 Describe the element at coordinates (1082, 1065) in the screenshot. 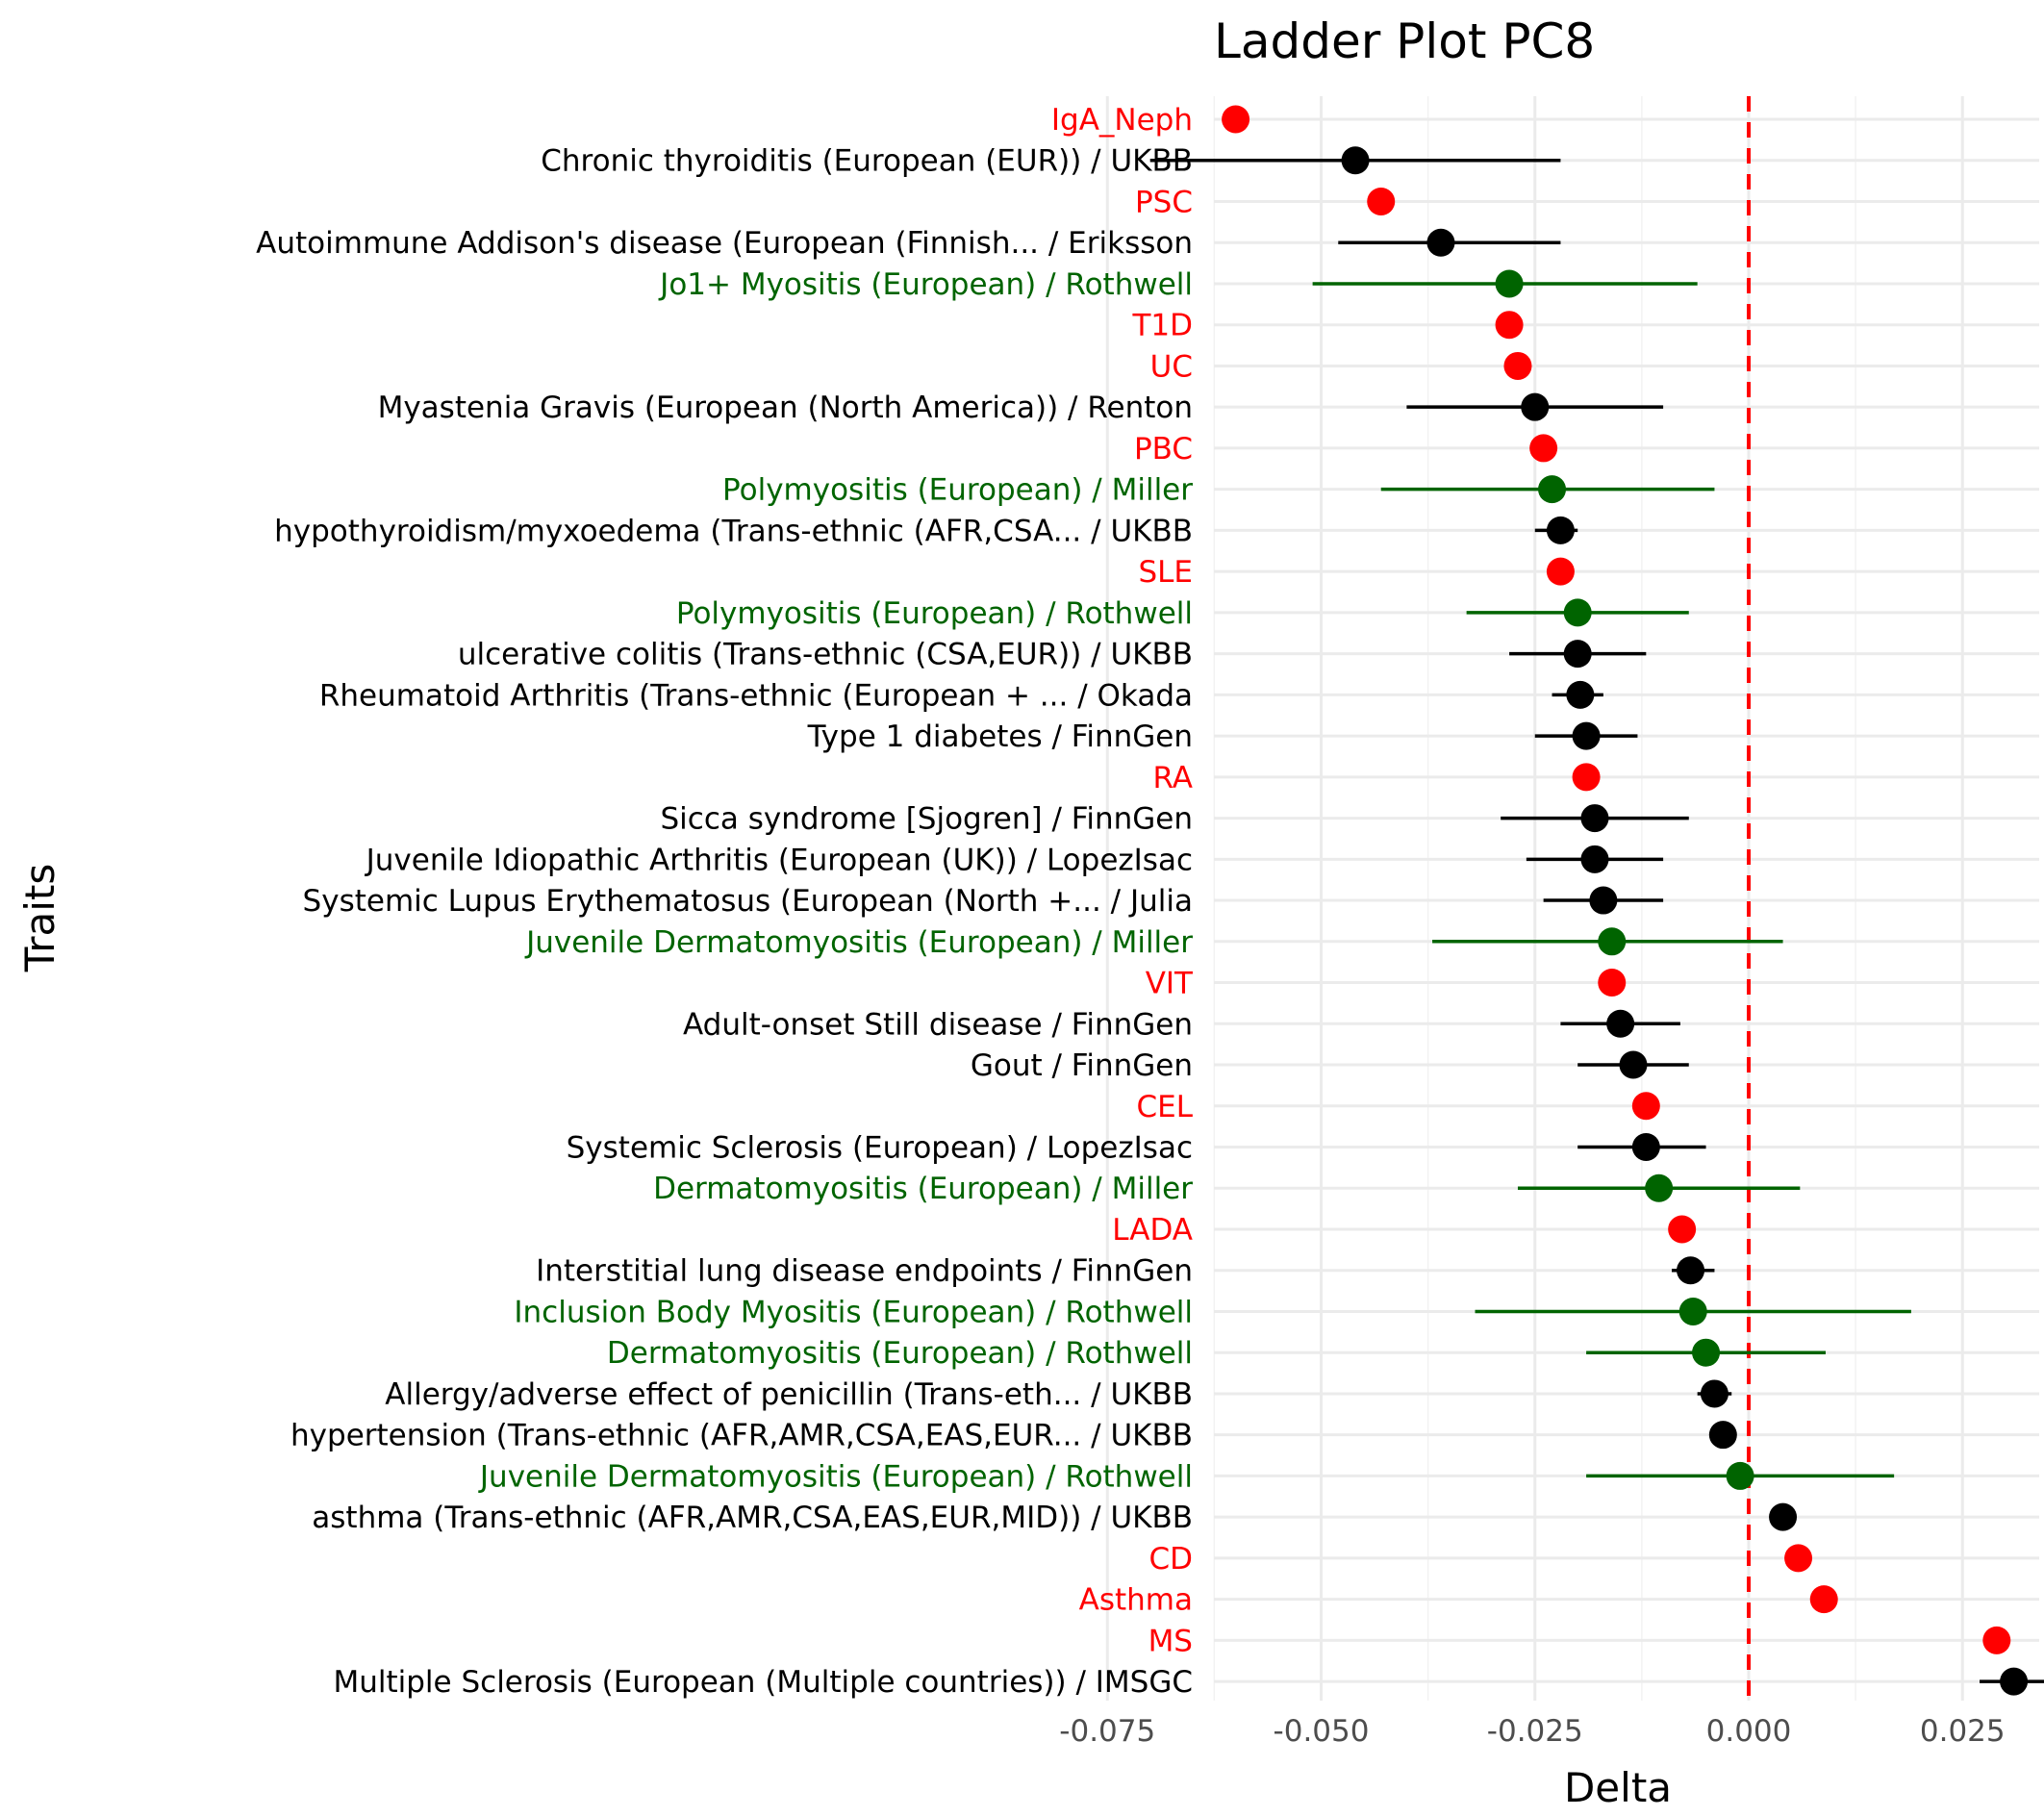

I see `y-tick-label: Gout / FinnGen` at that location.